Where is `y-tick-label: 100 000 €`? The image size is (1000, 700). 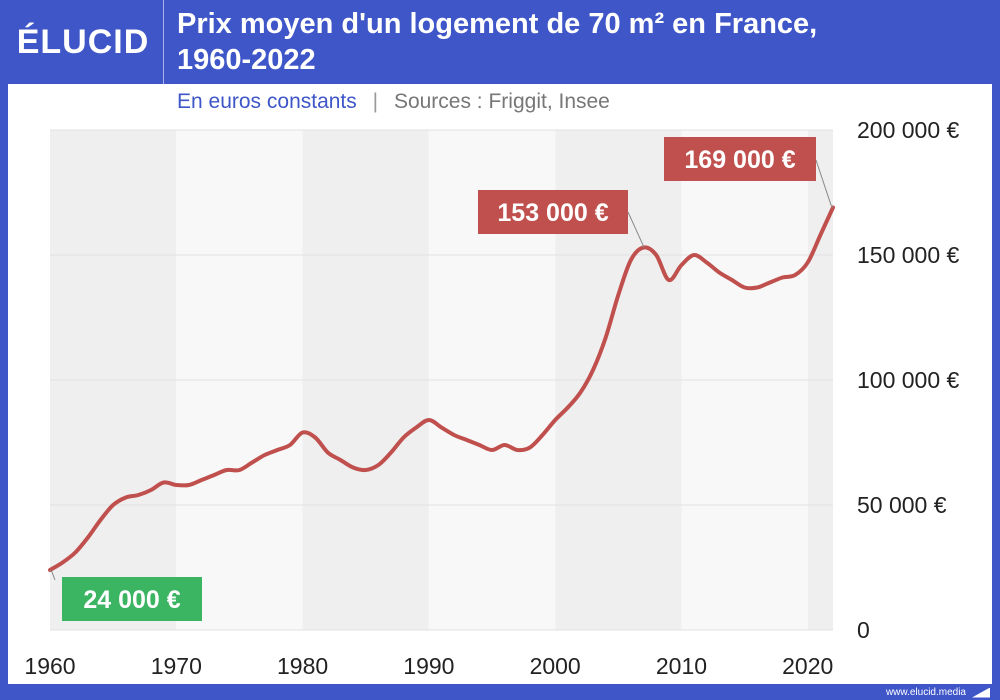 y-tick-label: 100 000 € is located at coordinates (908, 380).